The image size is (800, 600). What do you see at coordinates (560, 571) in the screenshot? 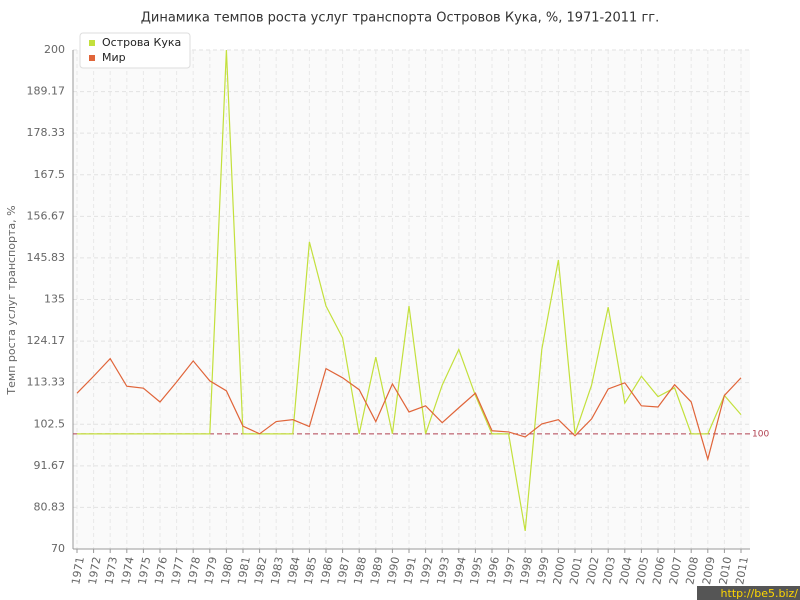
I see `x-tick-label: 2000` at bounding box center [560, 571].